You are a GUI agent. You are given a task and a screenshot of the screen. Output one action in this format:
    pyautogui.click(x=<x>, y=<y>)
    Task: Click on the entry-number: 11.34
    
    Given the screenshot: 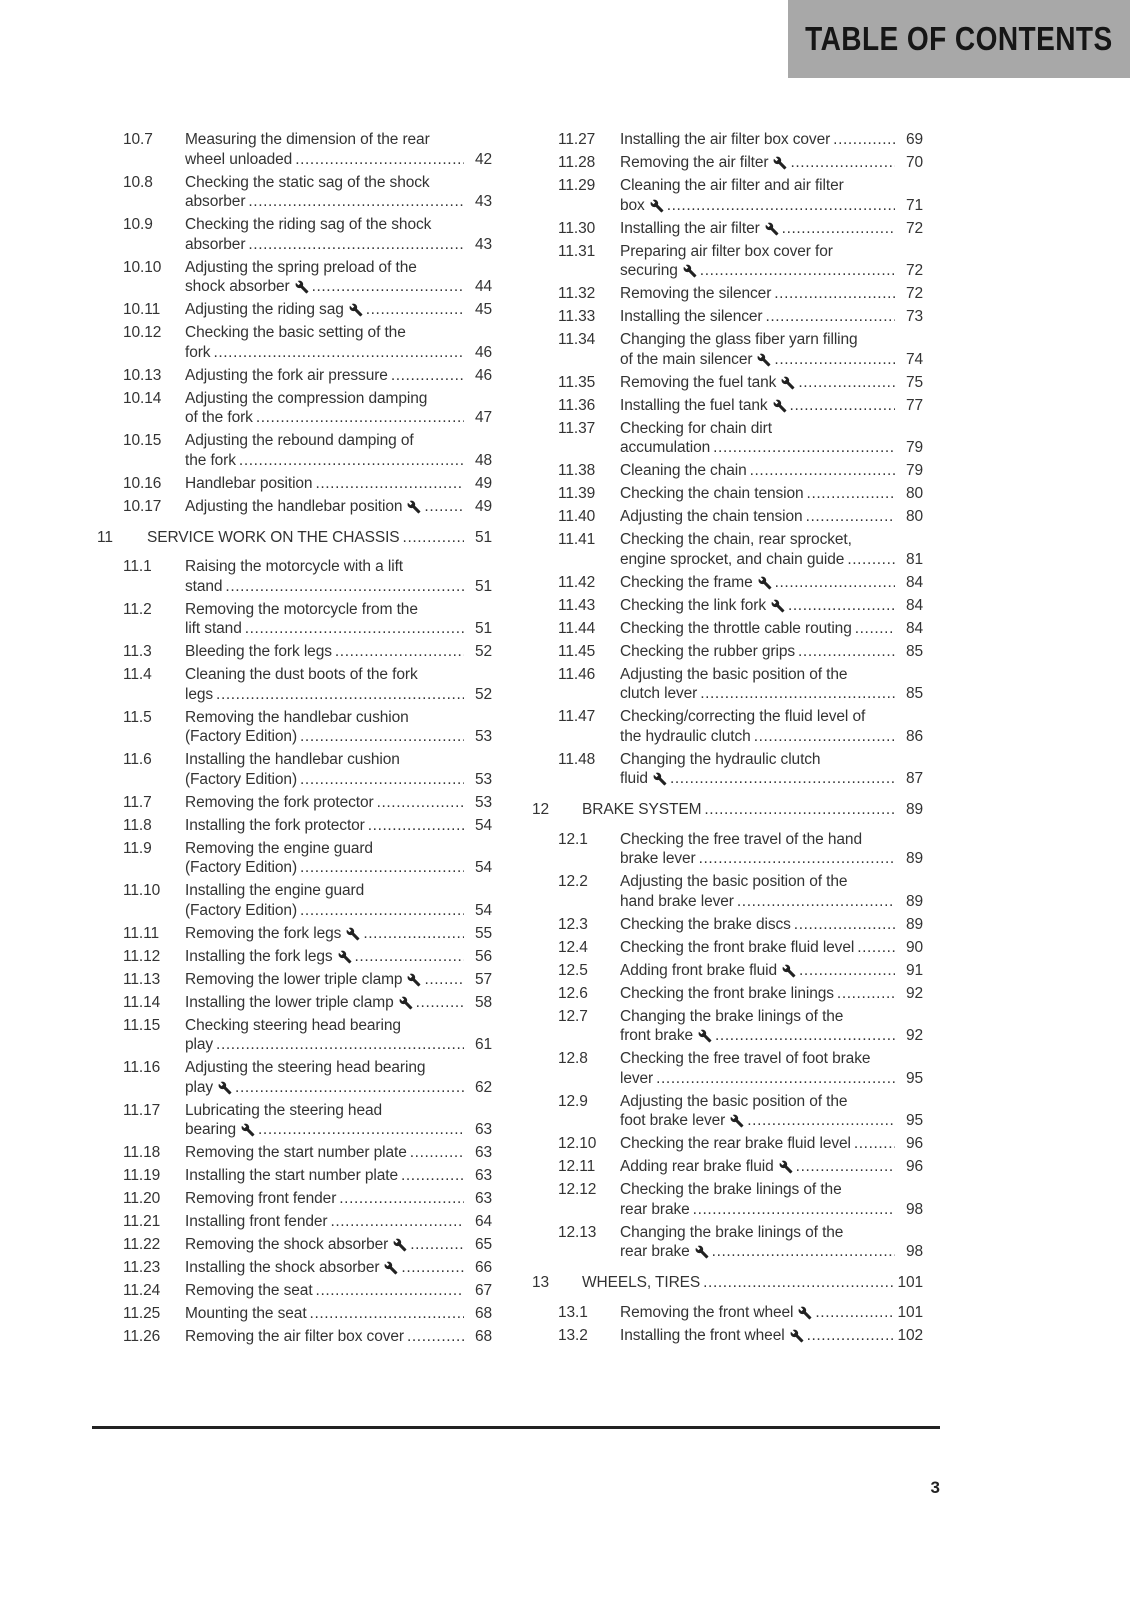 What is the action you would take?
    pyautogui.click(x=577, y=339)
    